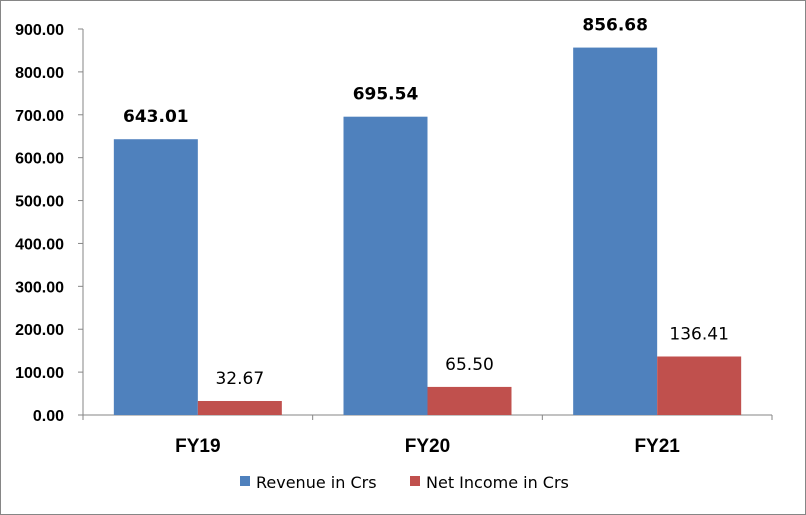 The width and height of the screenshot is (806, 515). Describe the element at coordinates (39, 30) in the screenshot. I see `y-tick-label: 900.00` at that location.